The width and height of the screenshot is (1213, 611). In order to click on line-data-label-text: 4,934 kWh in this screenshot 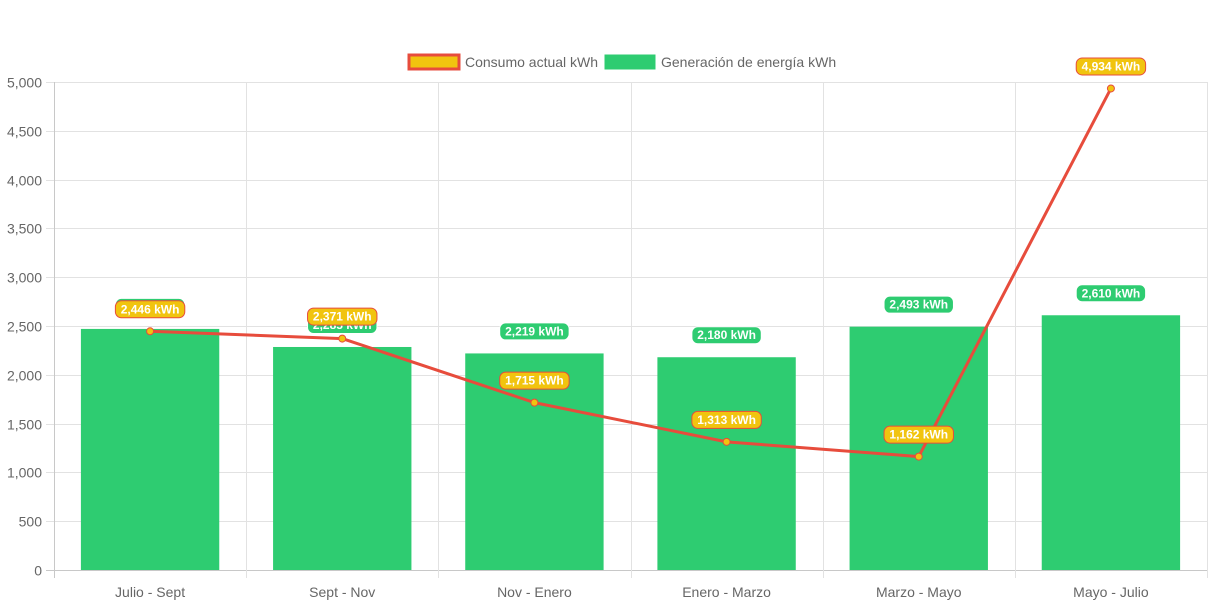, I will do `click(1111, 66)`.